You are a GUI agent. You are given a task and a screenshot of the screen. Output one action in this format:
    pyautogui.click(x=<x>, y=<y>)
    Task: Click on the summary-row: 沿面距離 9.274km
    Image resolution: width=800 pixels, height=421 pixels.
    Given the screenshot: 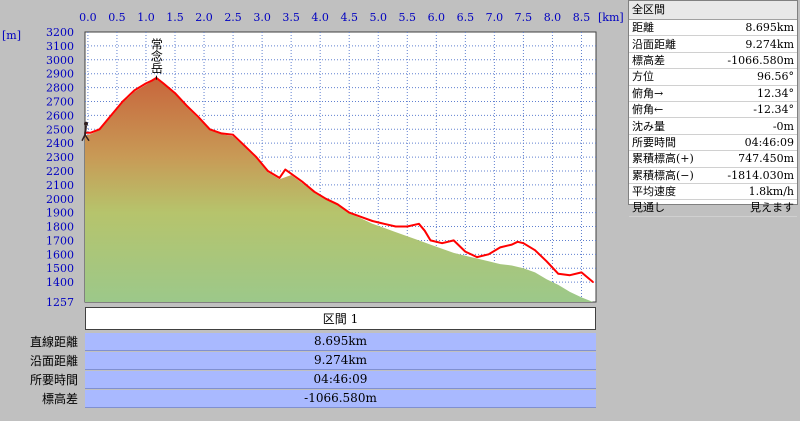 What is the action you would take?
    pyautogui.click(x=713, y=44)
    